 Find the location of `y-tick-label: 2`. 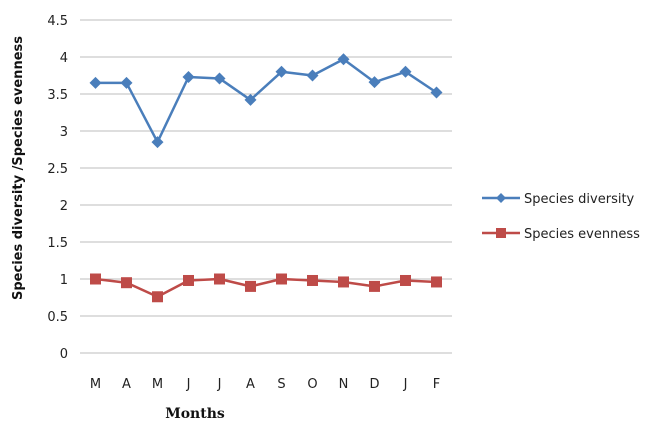

y-tick-label: 2 is located at coordinates (64, 206).